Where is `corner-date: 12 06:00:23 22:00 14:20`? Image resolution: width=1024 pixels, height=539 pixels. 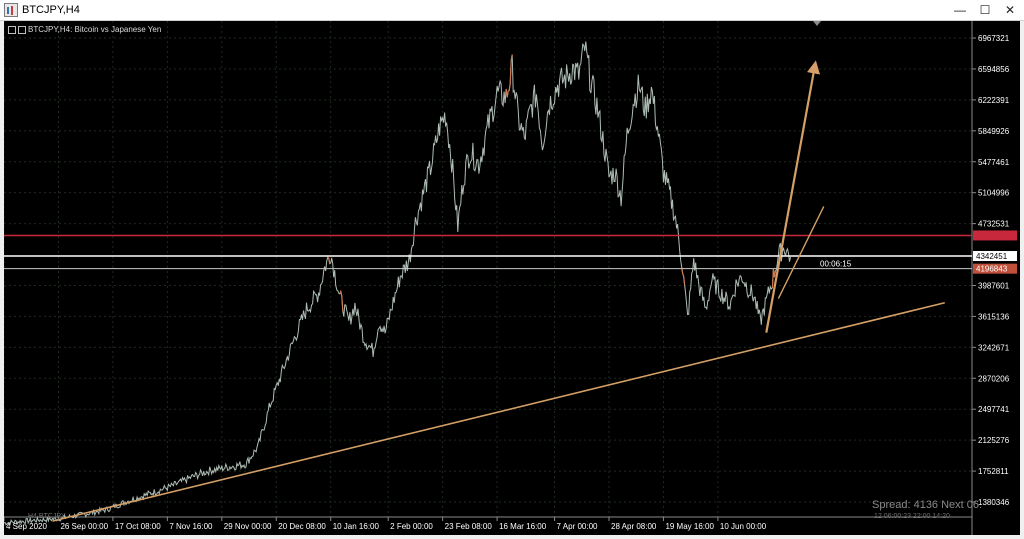 corner-date: 12 06:00:23 22:00 14:20 is located at coordinates (912, 516).